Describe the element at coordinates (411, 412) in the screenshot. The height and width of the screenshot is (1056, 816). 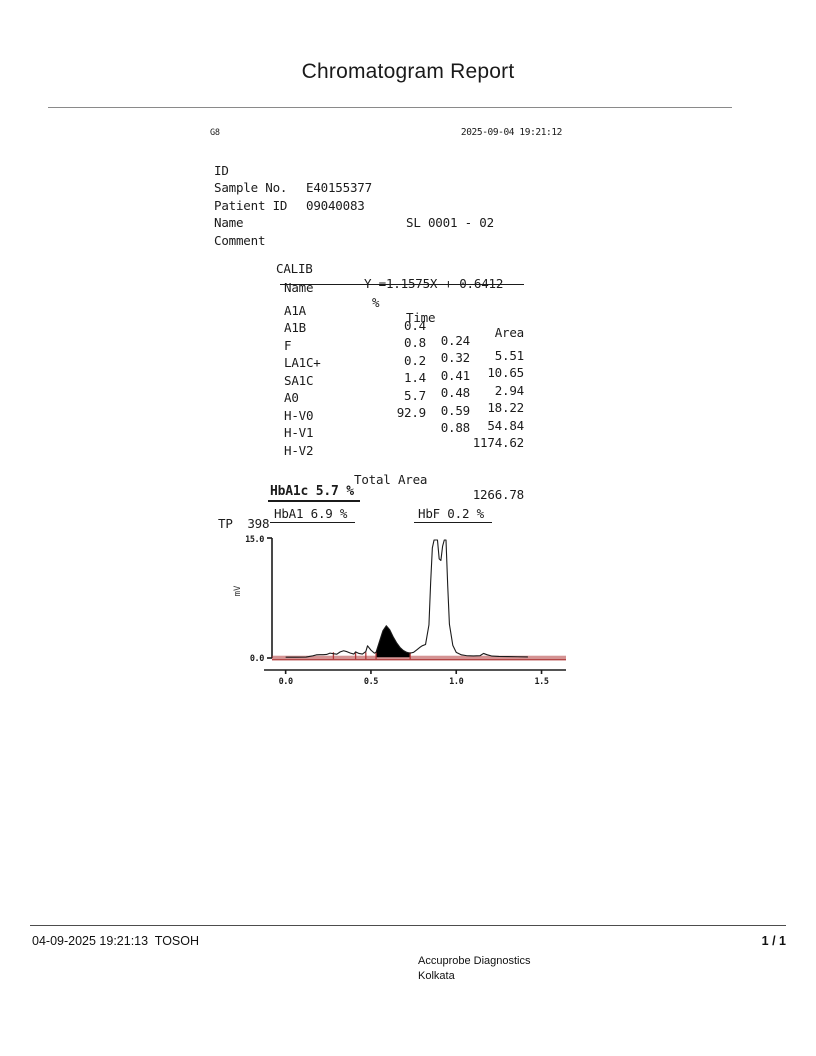
I see `peak-percent: 92.9` at that location.